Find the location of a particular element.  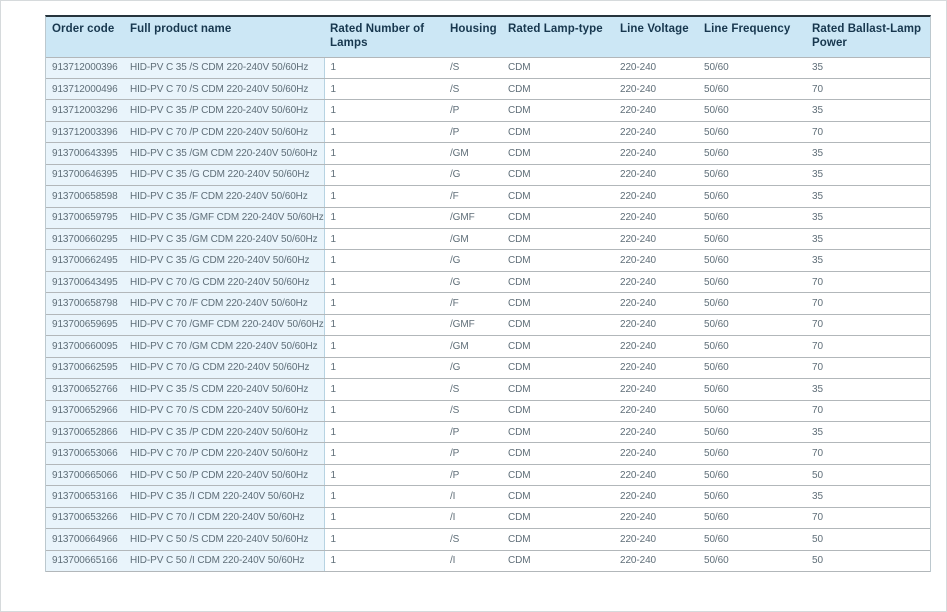

column-header-rated_number_of_lamps: Rated Number of Lamps is located at coordinates (384, 37).